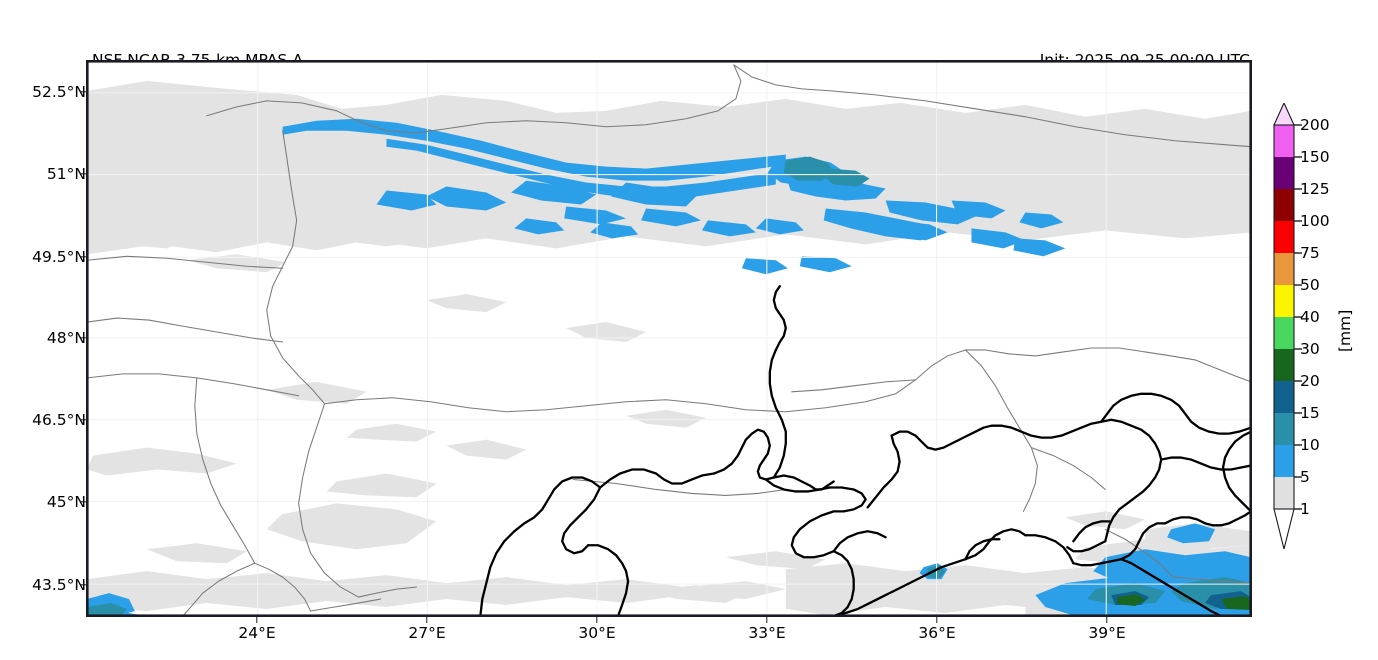  I want to click on colorbar-axis-label: [mm], so click(1345, 330).